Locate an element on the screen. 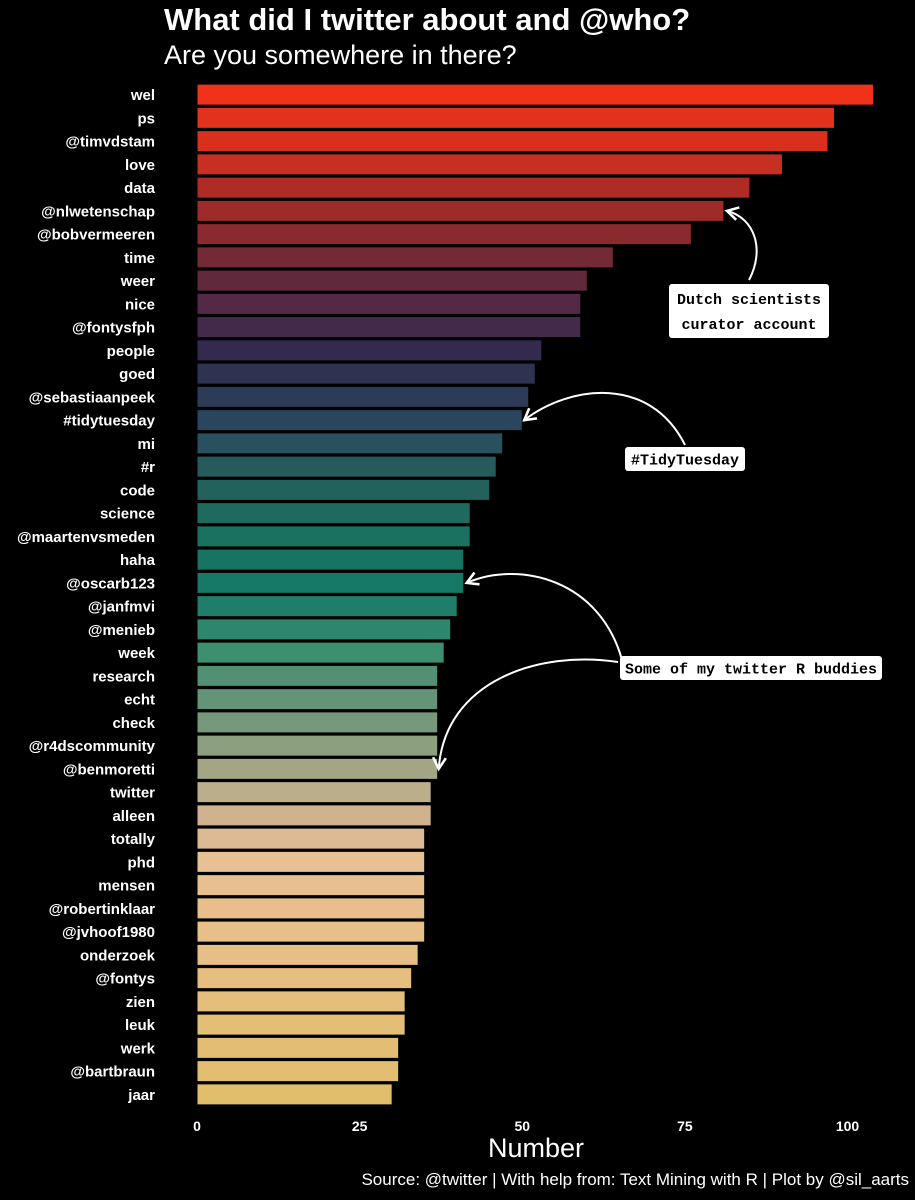 This screenshot has height=1200, width=915. y-tick-label: nice is located at coordinates (140, 304).